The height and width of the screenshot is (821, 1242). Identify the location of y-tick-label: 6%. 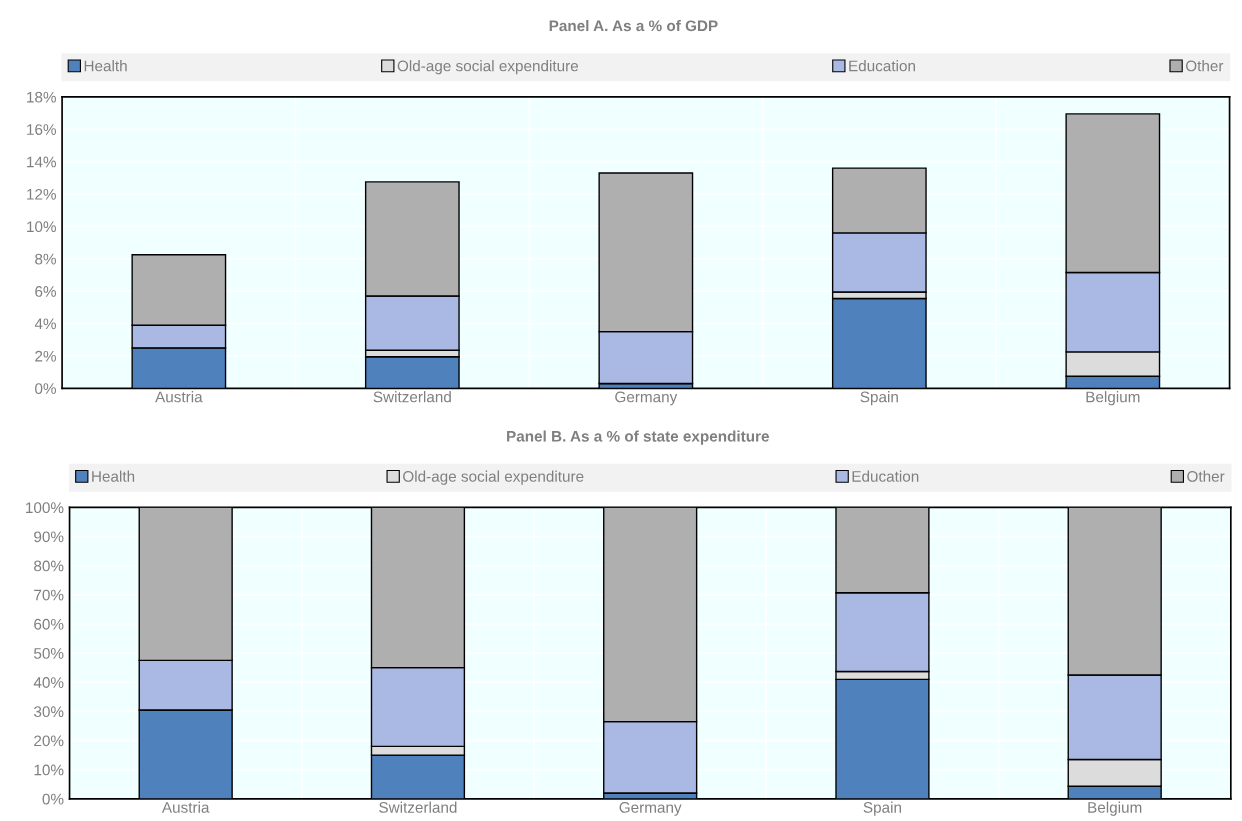
(45, 291).